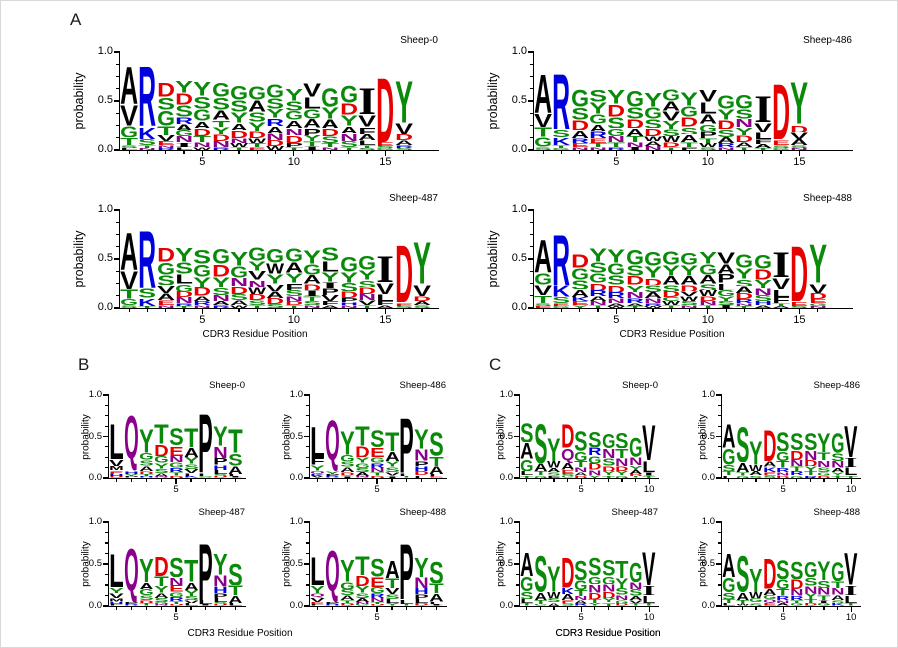 The height and width of the screenshot is (648, 898). What do you see at coordinates (119, 101) in the screenshot?
I see `y-axis-line` at bounding box center [119, 101].